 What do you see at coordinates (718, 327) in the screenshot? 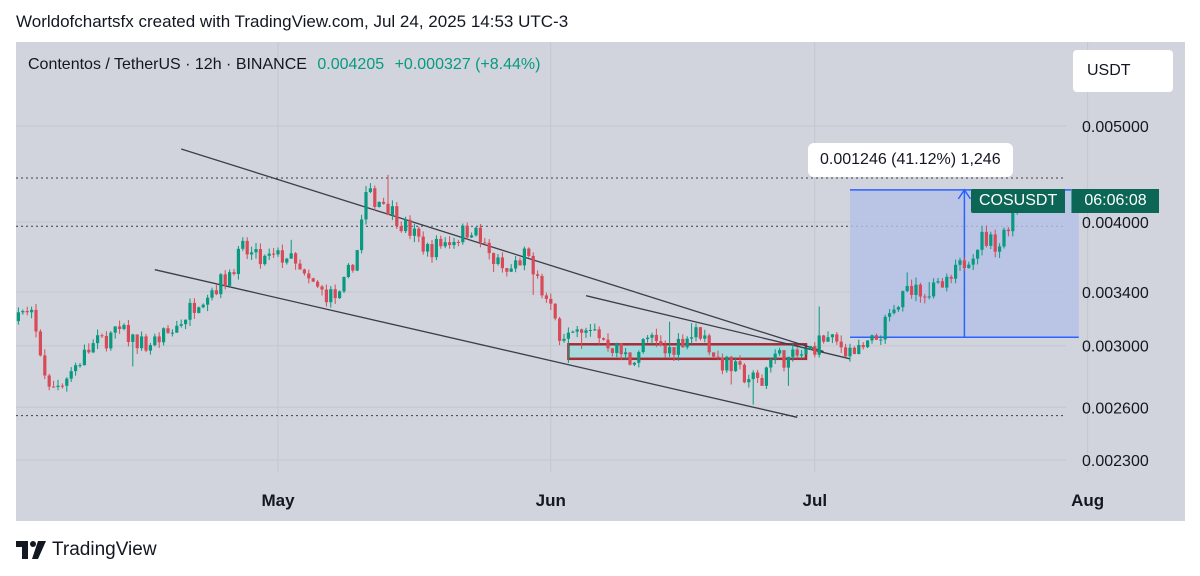
I see `trendline` at bounding box center [718, 327].